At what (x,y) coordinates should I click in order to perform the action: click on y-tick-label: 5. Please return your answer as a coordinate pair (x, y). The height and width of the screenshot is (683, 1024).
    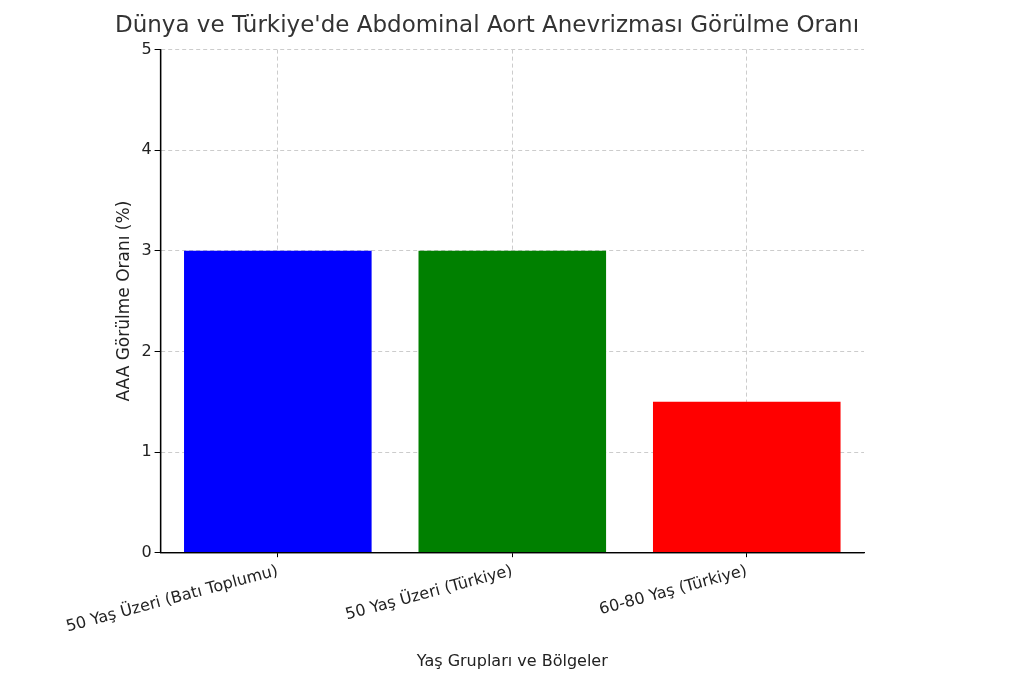
    Looking at the image, I should click on (146, 48).